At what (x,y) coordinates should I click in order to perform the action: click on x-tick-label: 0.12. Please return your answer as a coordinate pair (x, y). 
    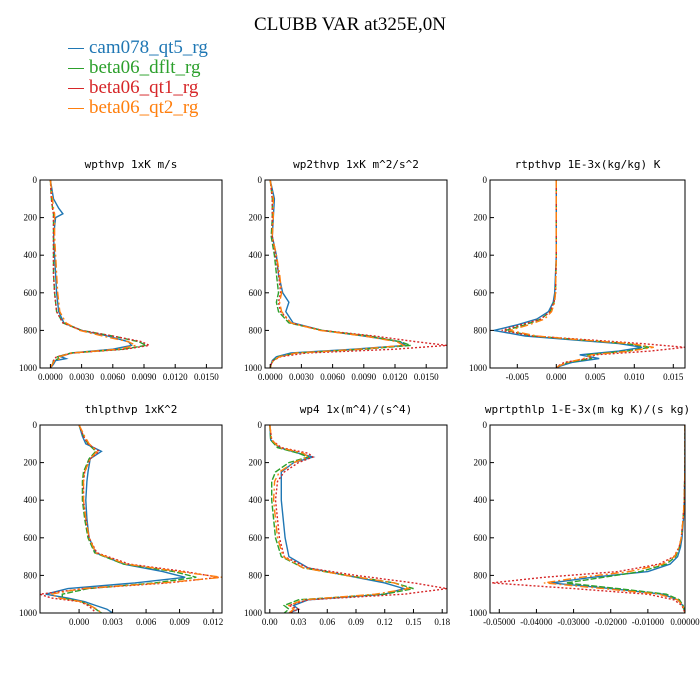
    Looking at the image, I should click on (385, 622).